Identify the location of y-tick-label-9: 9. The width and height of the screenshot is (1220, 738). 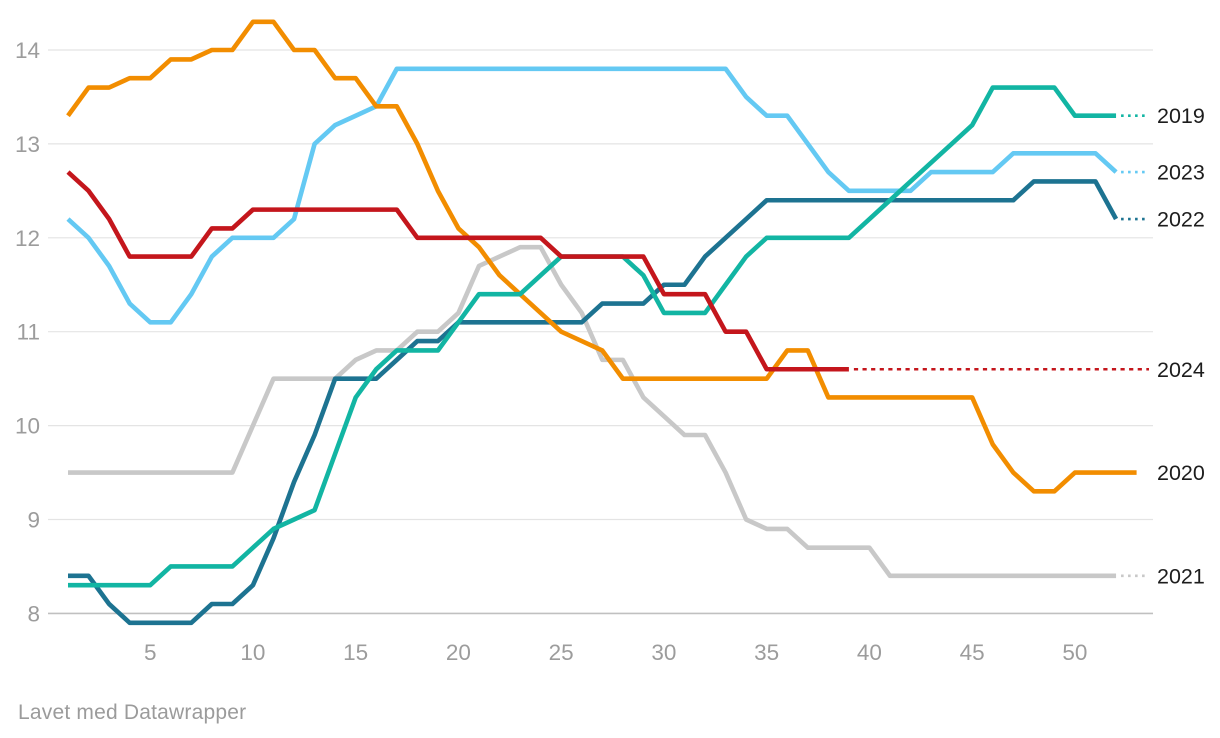
(33, 520).